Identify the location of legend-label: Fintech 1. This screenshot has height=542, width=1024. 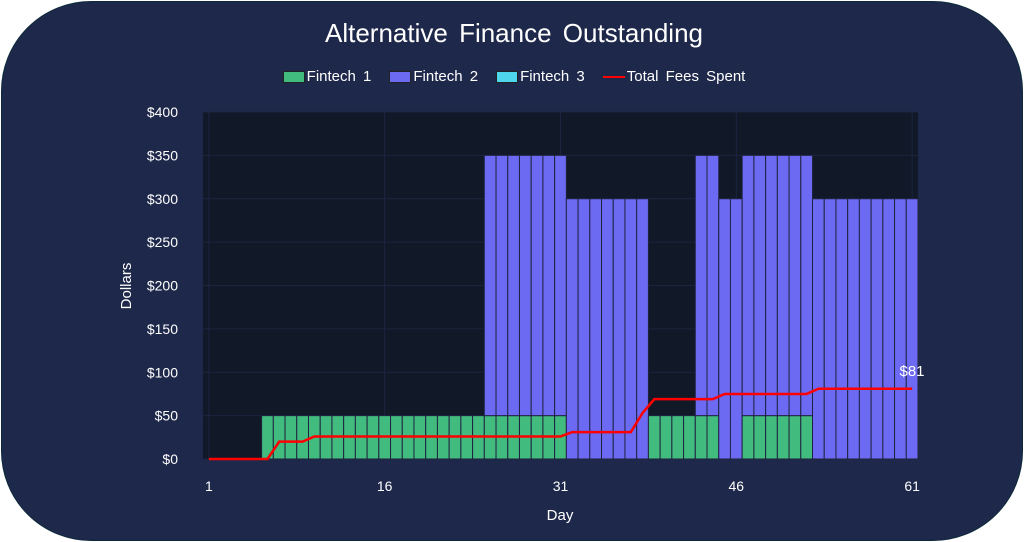
(339, 76).